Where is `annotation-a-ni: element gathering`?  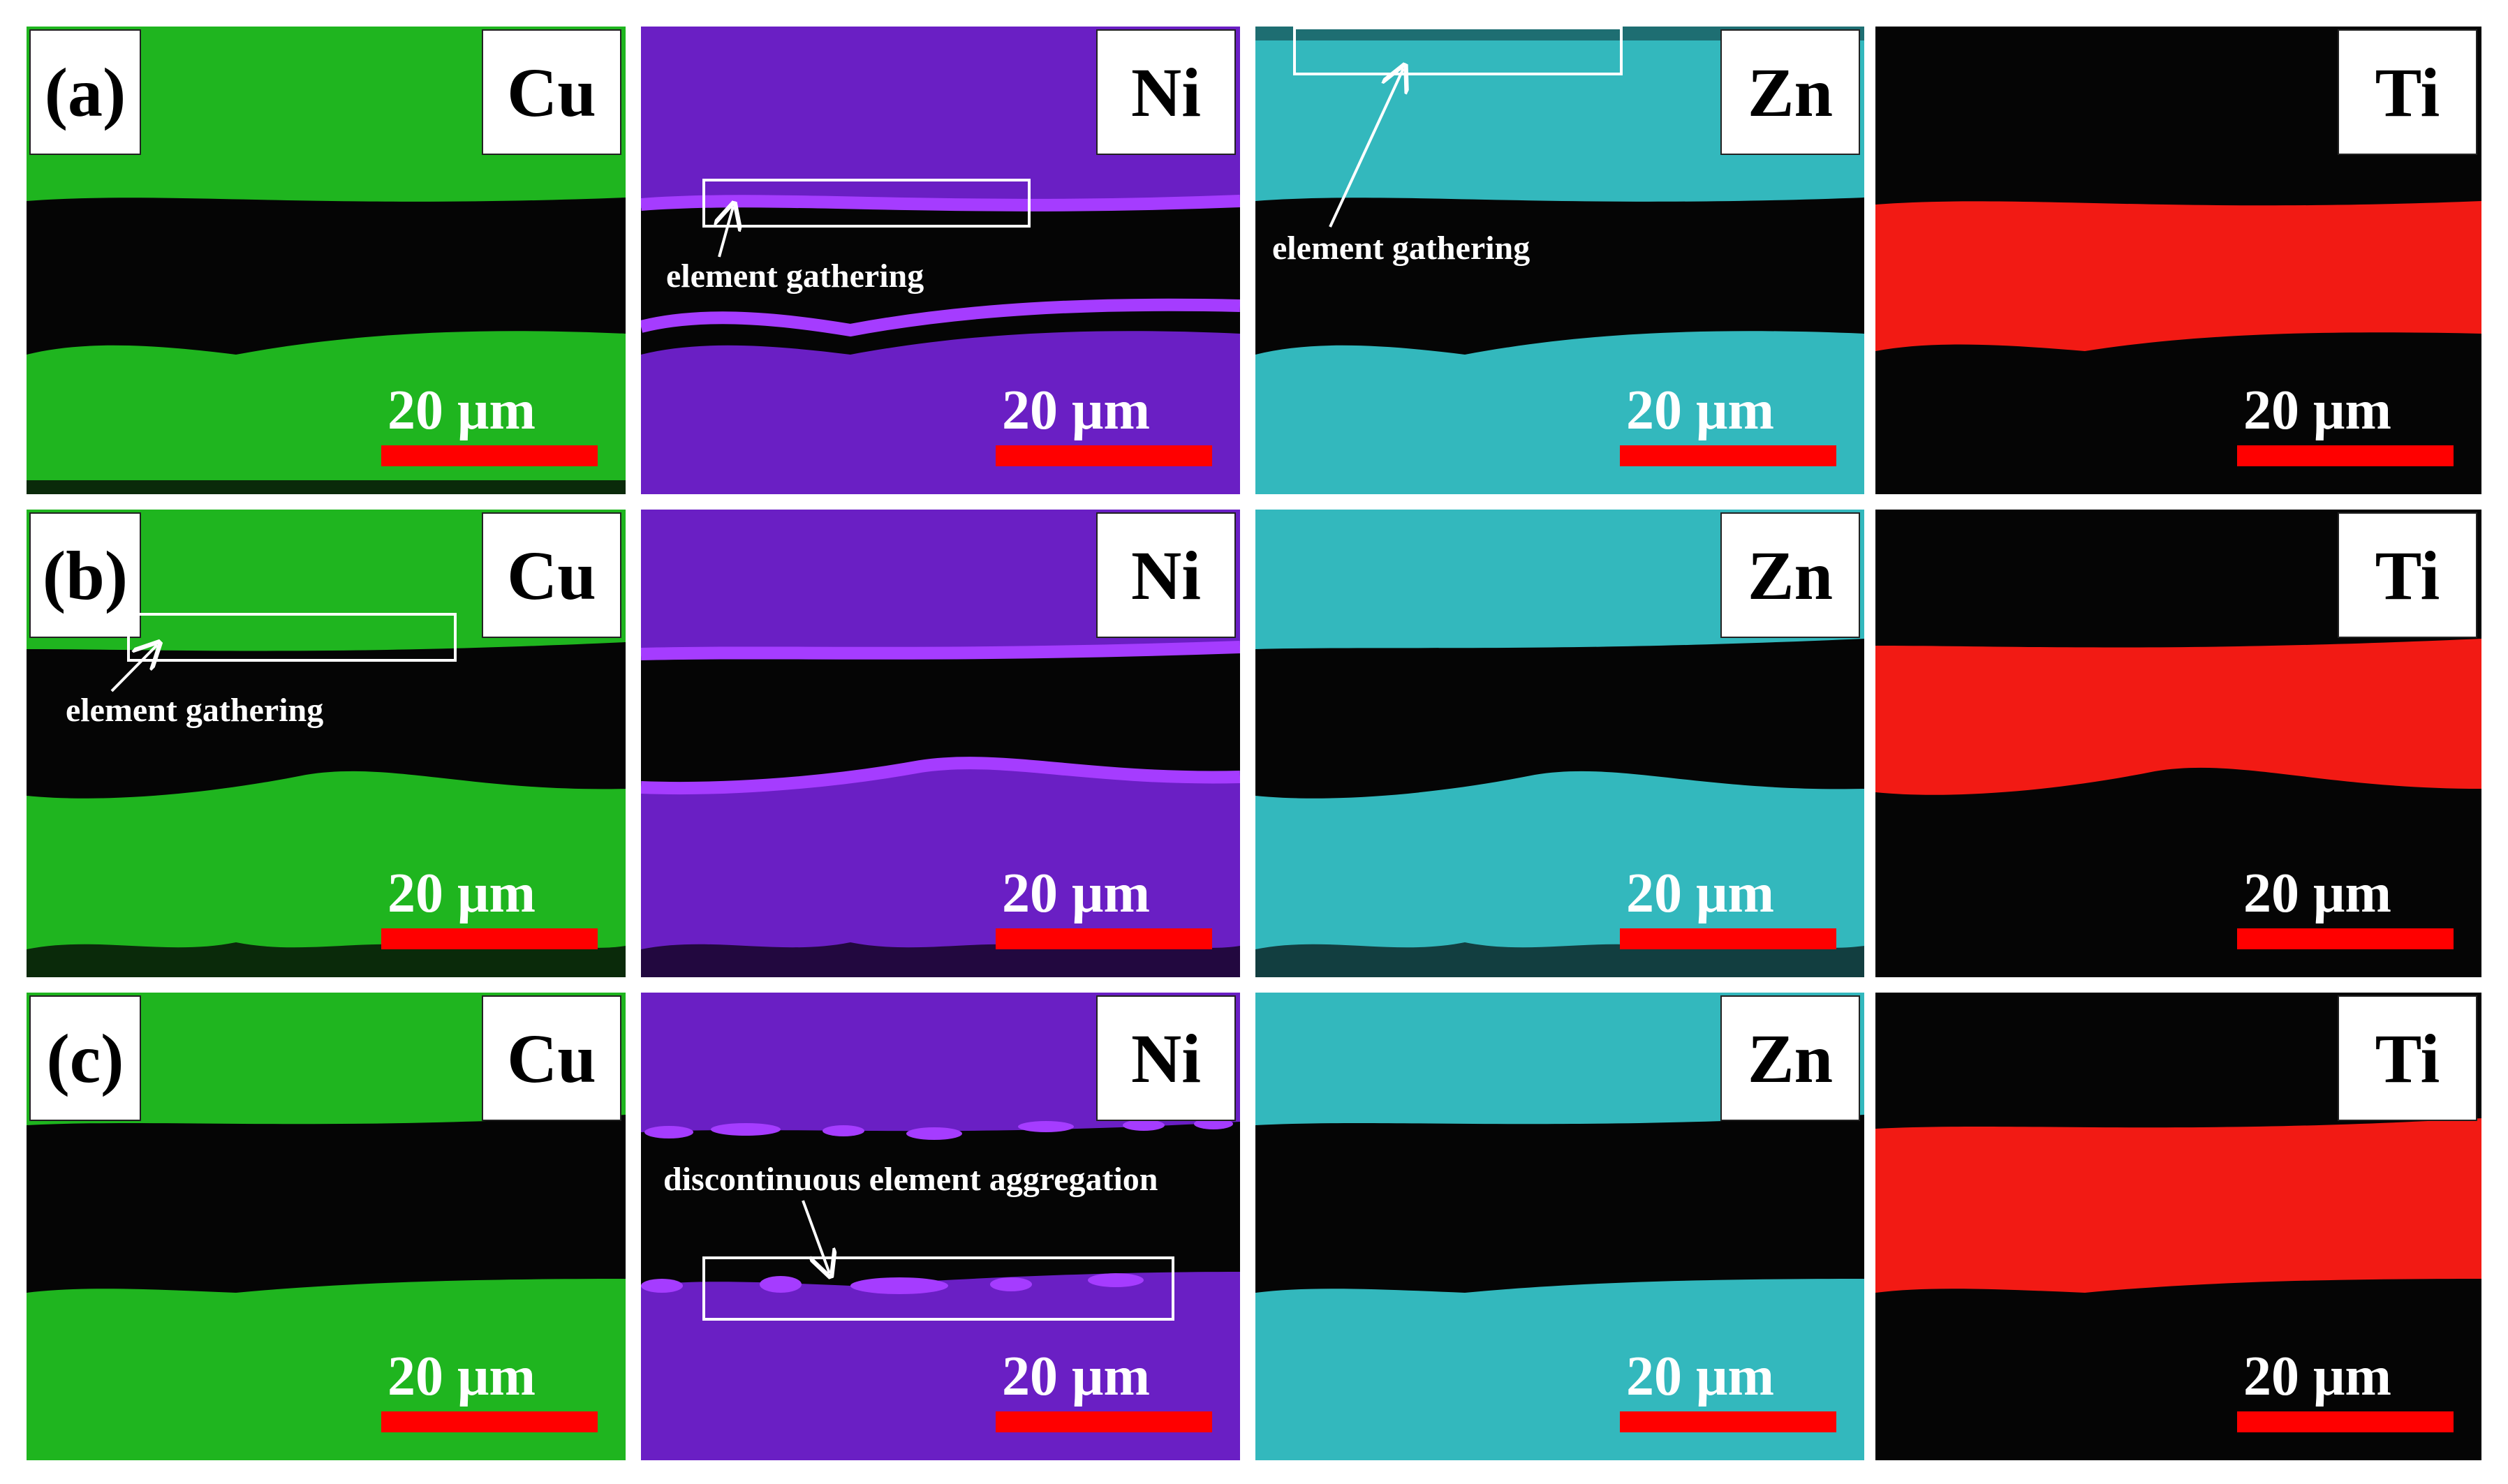
annotation-a-ni: element gathering is located at coordinates (795, 276).